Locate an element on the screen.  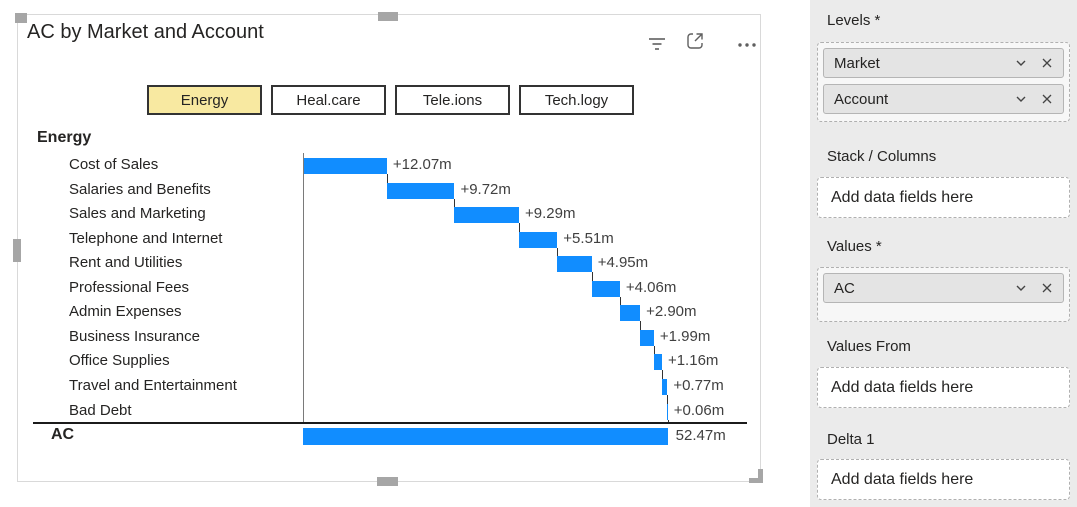
well-label-levels: Levels * is located at coordinates (854, 20).